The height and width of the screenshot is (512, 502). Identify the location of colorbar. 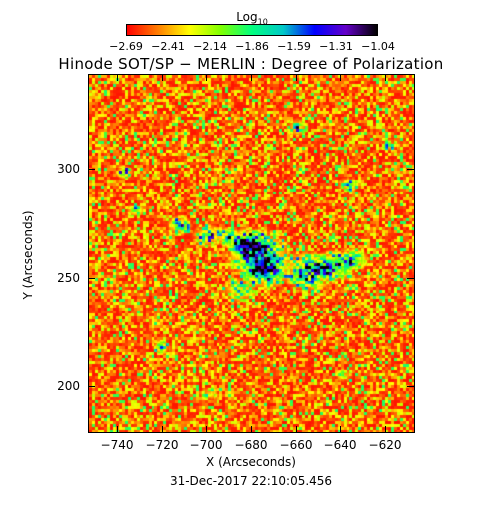
(252, 30).